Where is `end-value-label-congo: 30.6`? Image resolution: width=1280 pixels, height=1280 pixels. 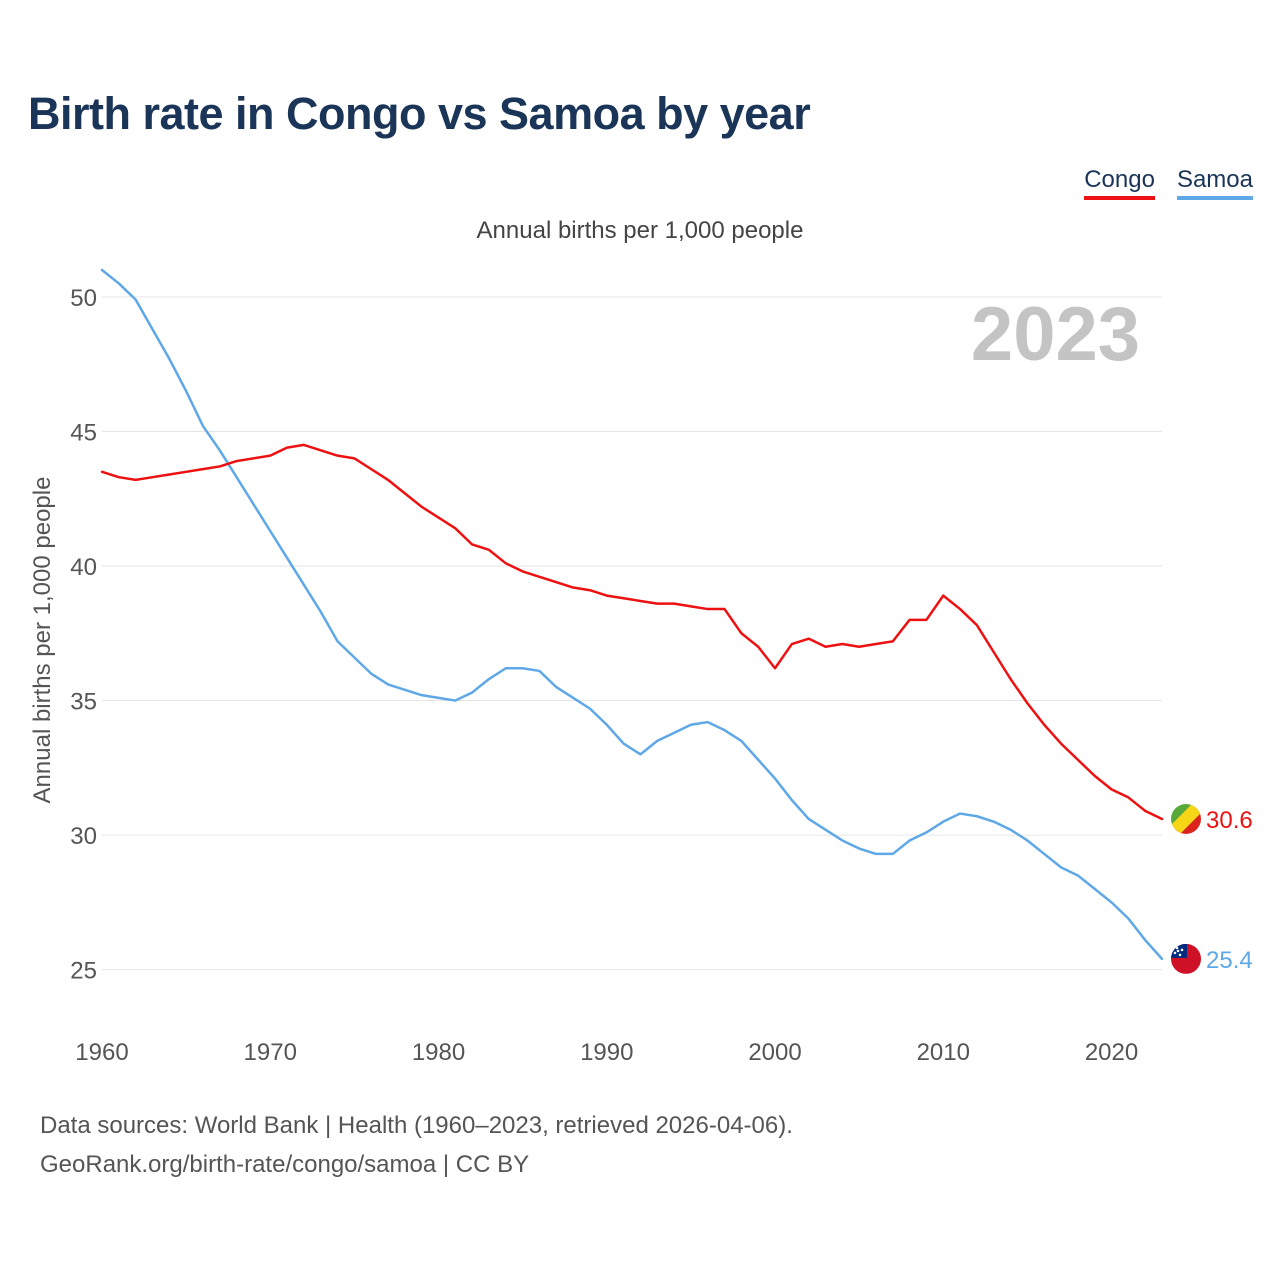 end-value-label-congo: 30.6 is located at coordinates (1229, 820).